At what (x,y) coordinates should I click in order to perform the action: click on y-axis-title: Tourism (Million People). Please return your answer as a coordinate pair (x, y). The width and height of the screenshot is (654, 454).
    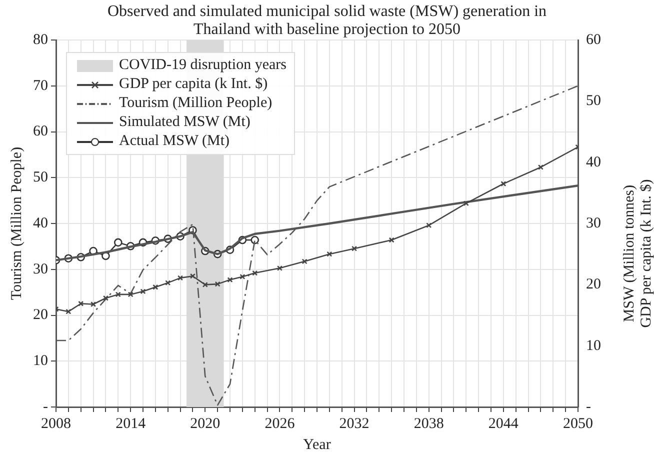
    Looking at the image, I should click on (16, 223).